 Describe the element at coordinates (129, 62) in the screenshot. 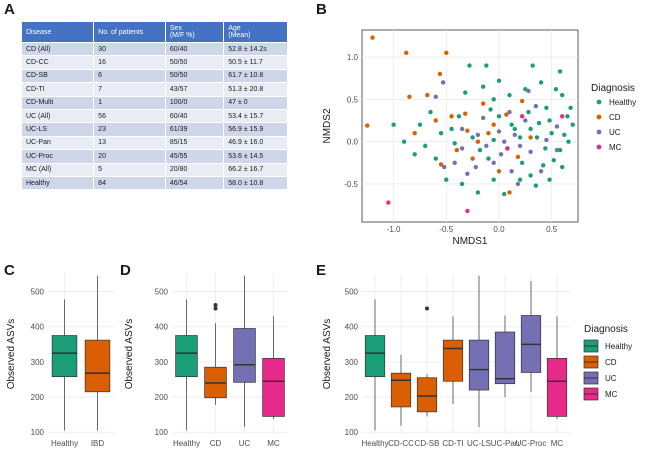

I see `table-cell: 16` at that location.